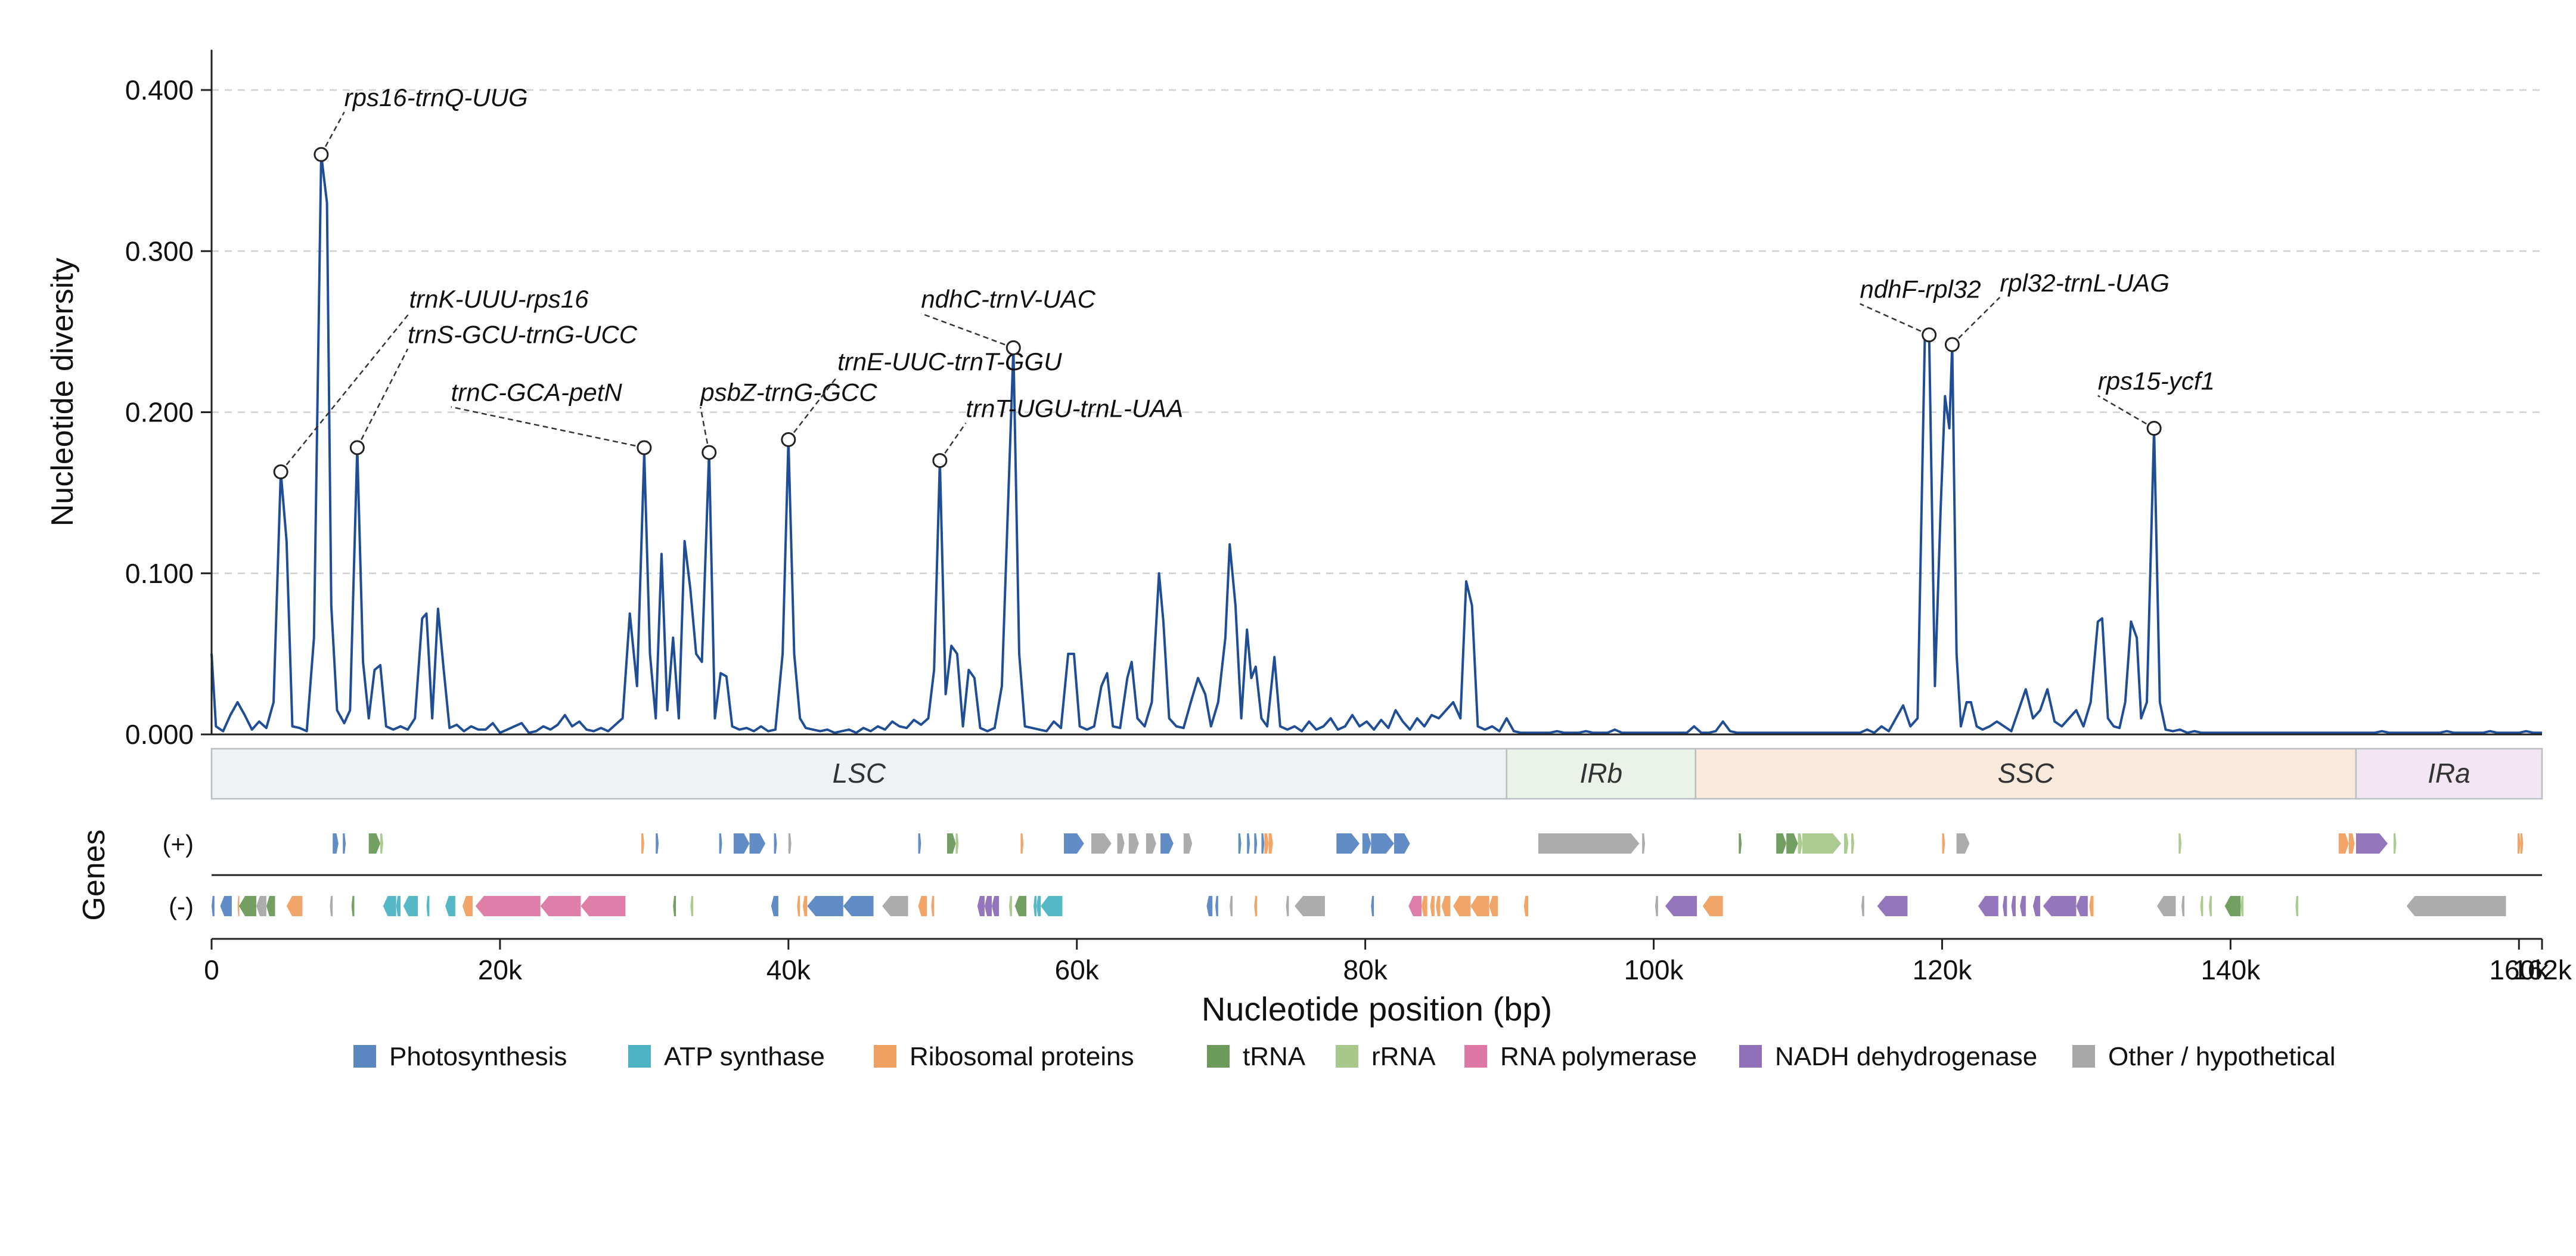  I want to click on annotation-label: rpl32-trnL-UAG, so click(2085, 283).